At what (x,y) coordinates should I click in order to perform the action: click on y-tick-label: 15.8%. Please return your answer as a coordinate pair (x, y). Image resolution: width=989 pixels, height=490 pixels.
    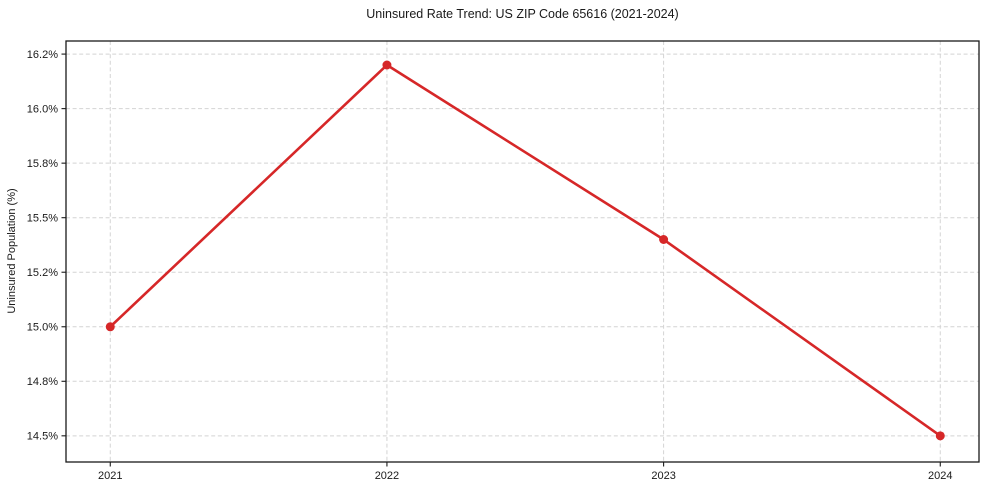
    Looking at the image, I should click on (42, 164).